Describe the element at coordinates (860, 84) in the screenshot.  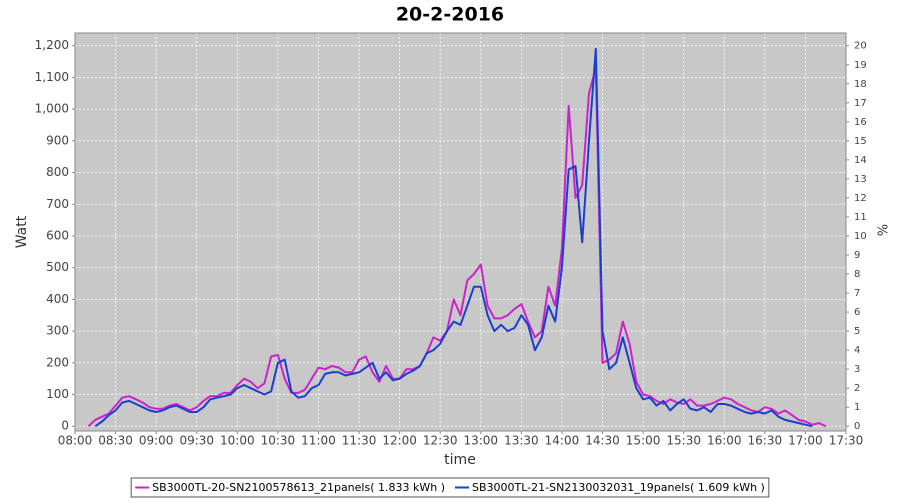
I see `y2-tick-label: 18` at that location.